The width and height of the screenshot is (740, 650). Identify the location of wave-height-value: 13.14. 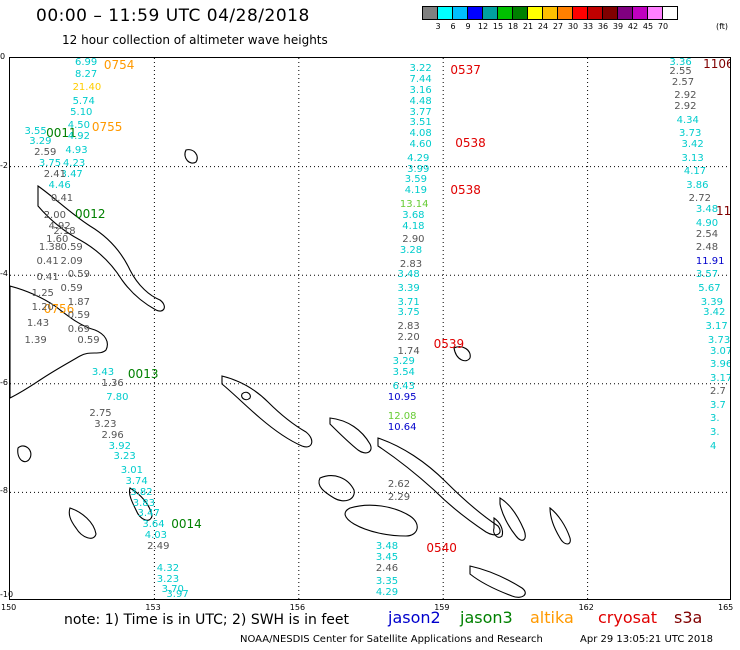
(414, 204).